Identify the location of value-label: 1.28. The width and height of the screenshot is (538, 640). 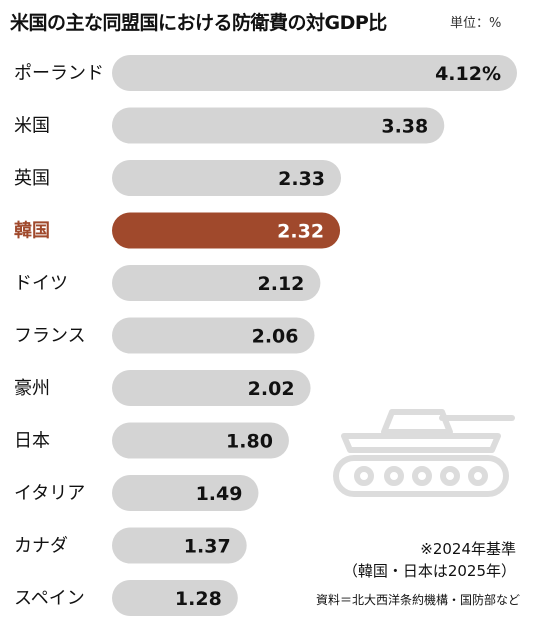
(198, 599).